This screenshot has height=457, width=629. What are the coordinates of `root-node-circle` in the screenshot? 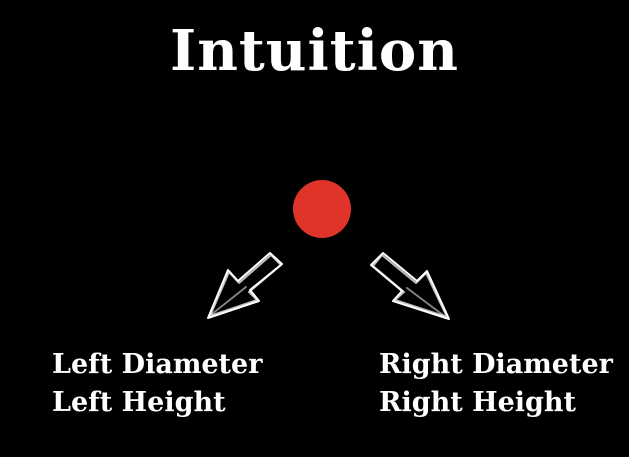 It's located at (322, 209).